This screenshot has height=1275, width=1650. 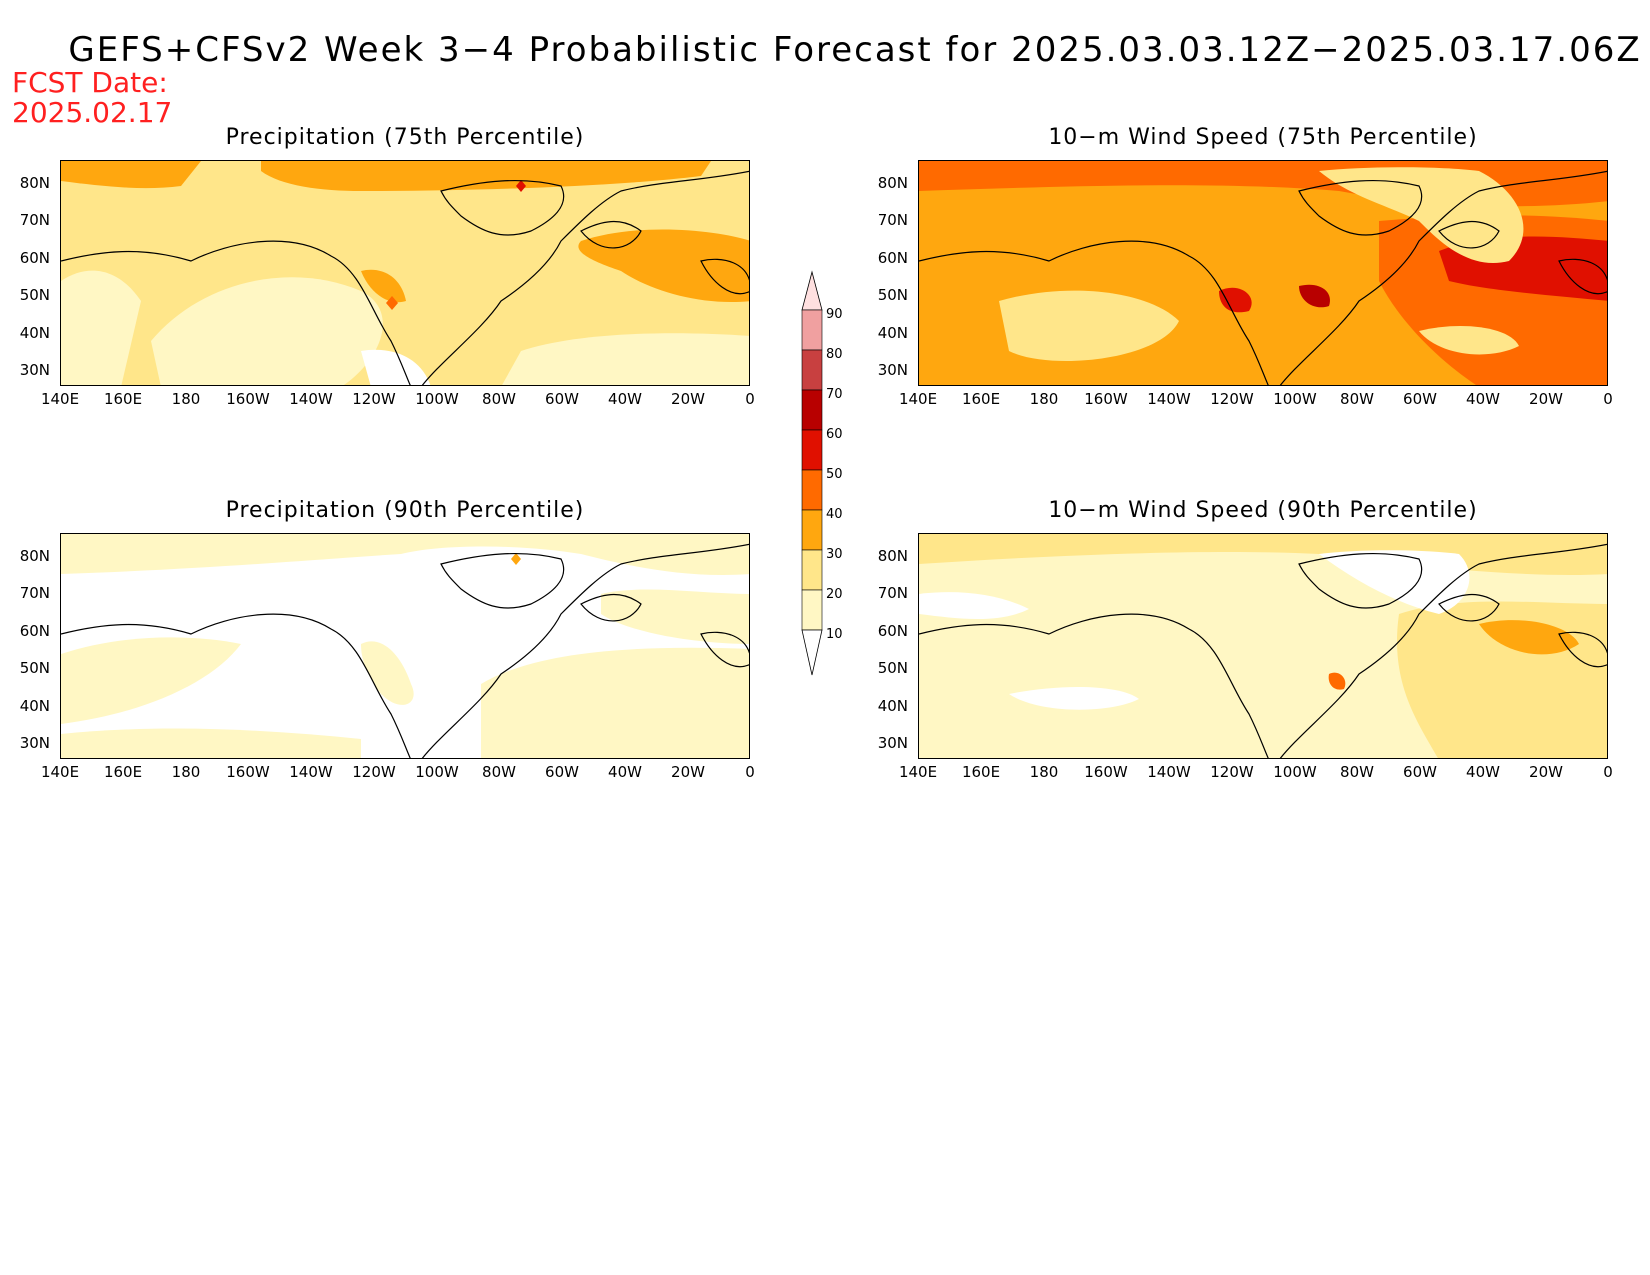 What do you see at coordinates (834, 594) in the screenshot?
I see `colorbar-label: 20` at bounding box center [834, 594].